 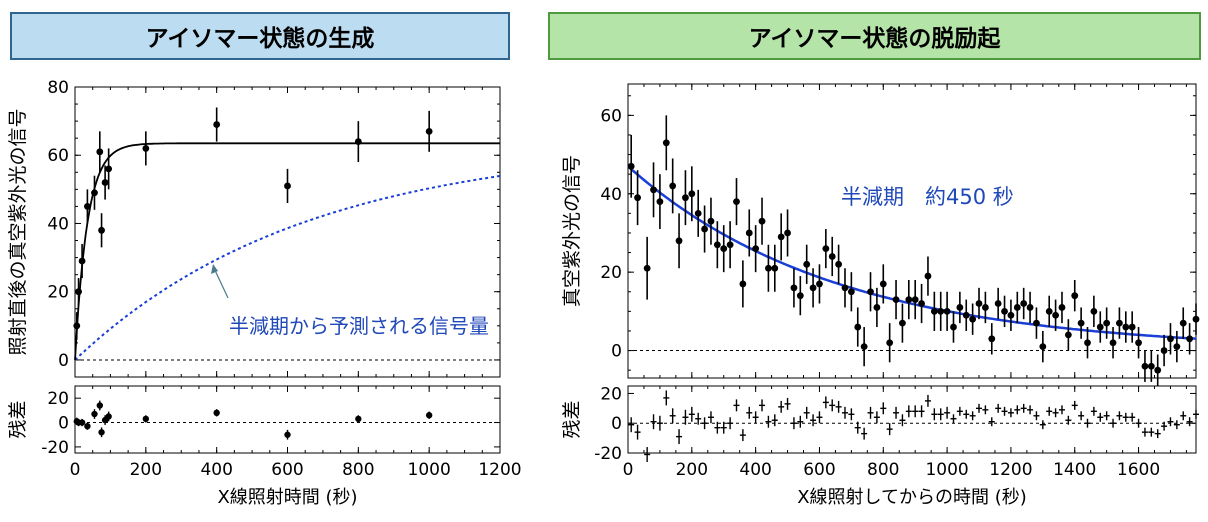 What do you see at coordinates (1010, 470) in the screenshot?
I see `residual-xtick-label: 1200` at bounding box center [1010, 470].